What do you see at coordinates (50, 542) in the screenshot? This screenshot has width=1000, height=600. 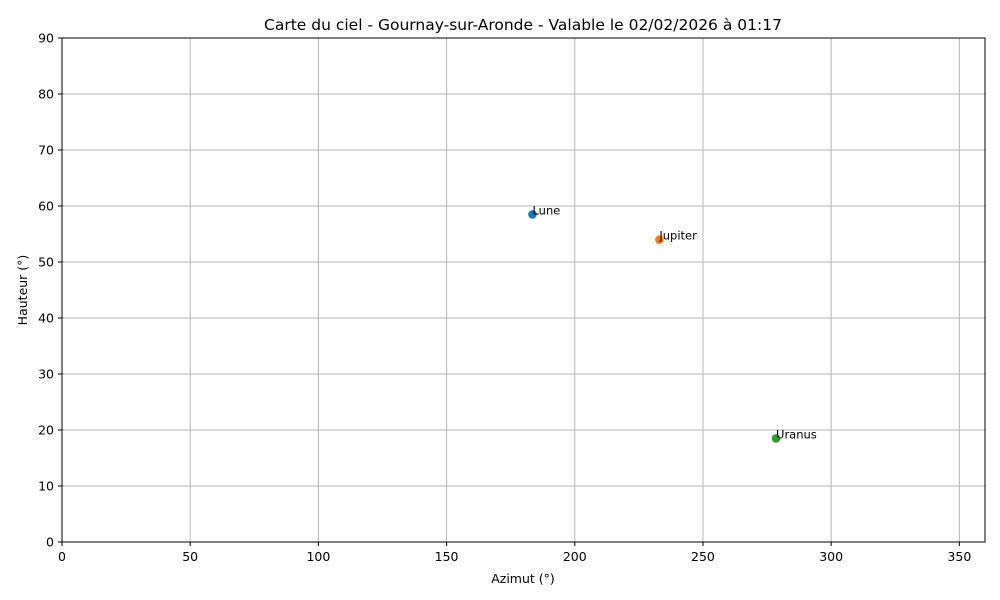 I see `y-tick-label: 0` at bounding box center [50, 542].